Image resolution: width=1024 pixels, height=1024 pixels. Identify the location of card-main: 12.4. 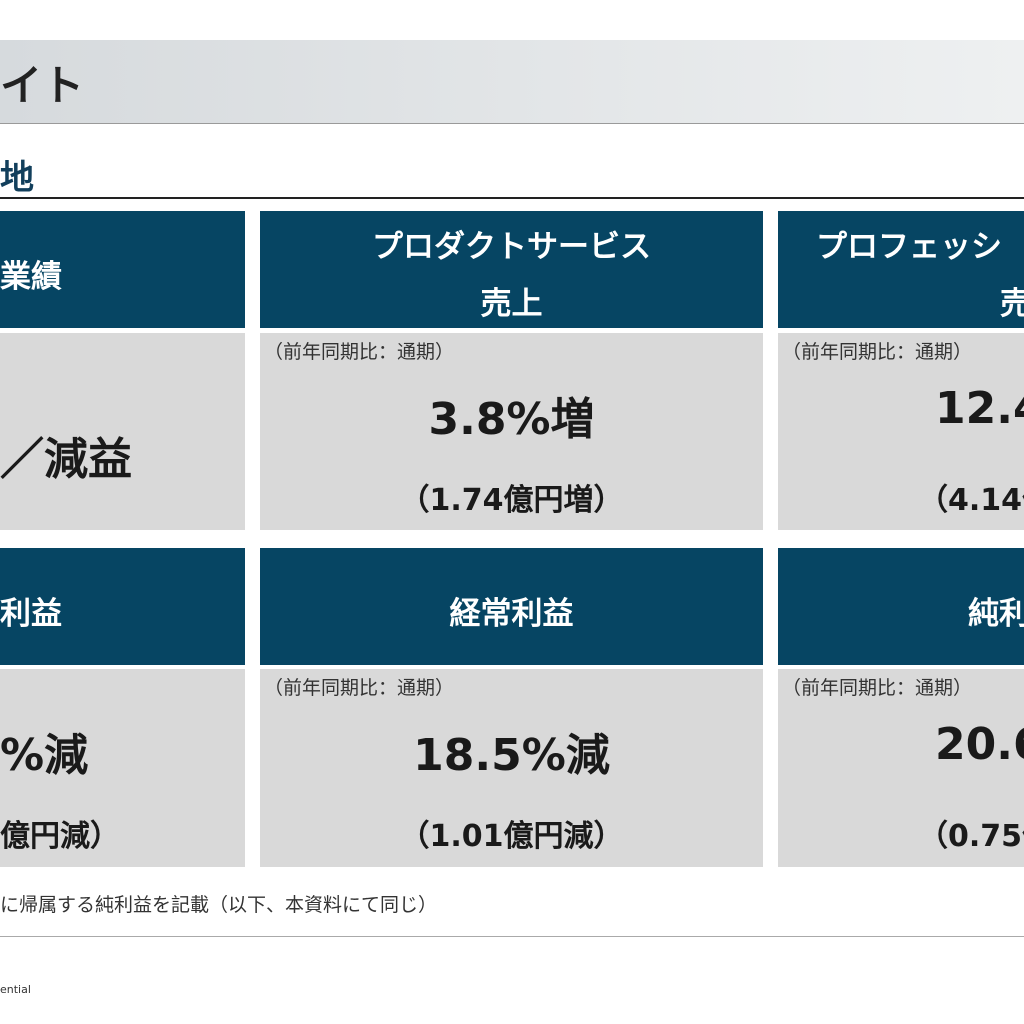
(979, 408).